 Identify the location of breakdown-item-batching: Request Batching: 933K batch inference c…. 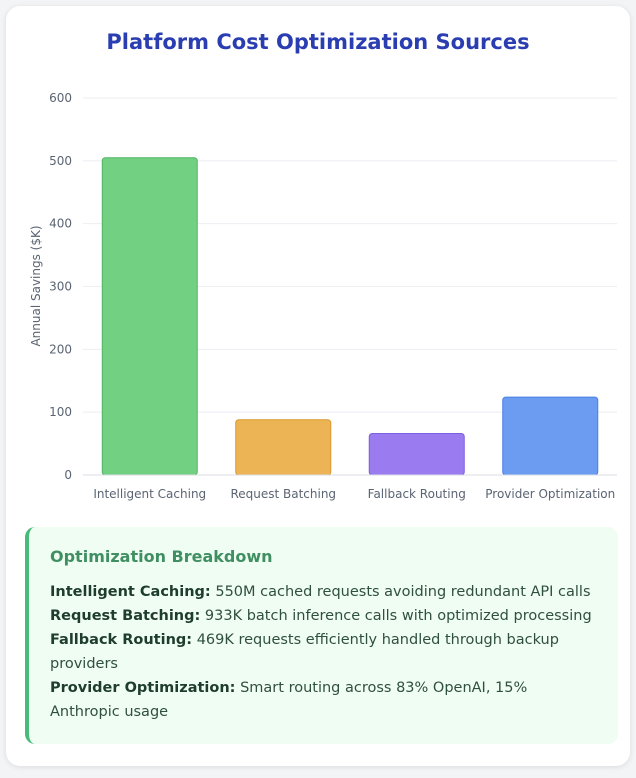
(324, 616).